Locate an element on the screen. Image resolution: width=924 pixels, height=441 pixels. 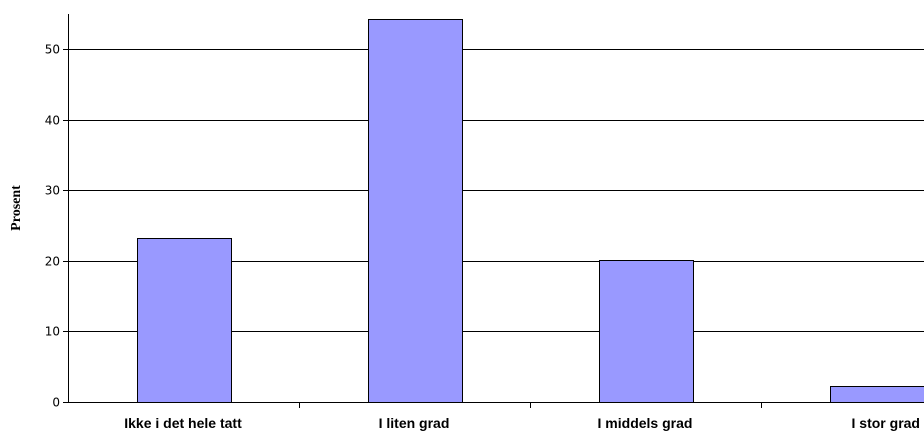
category-label: I middels grad is located at coordinates (645, 423).